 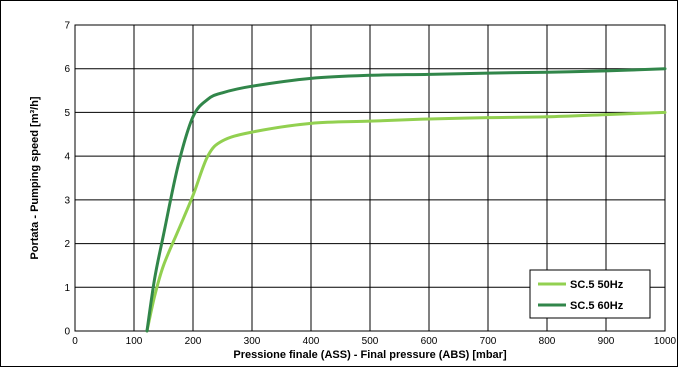 I want to click on x-tick-label: 1000, so click(x=665, y=341).